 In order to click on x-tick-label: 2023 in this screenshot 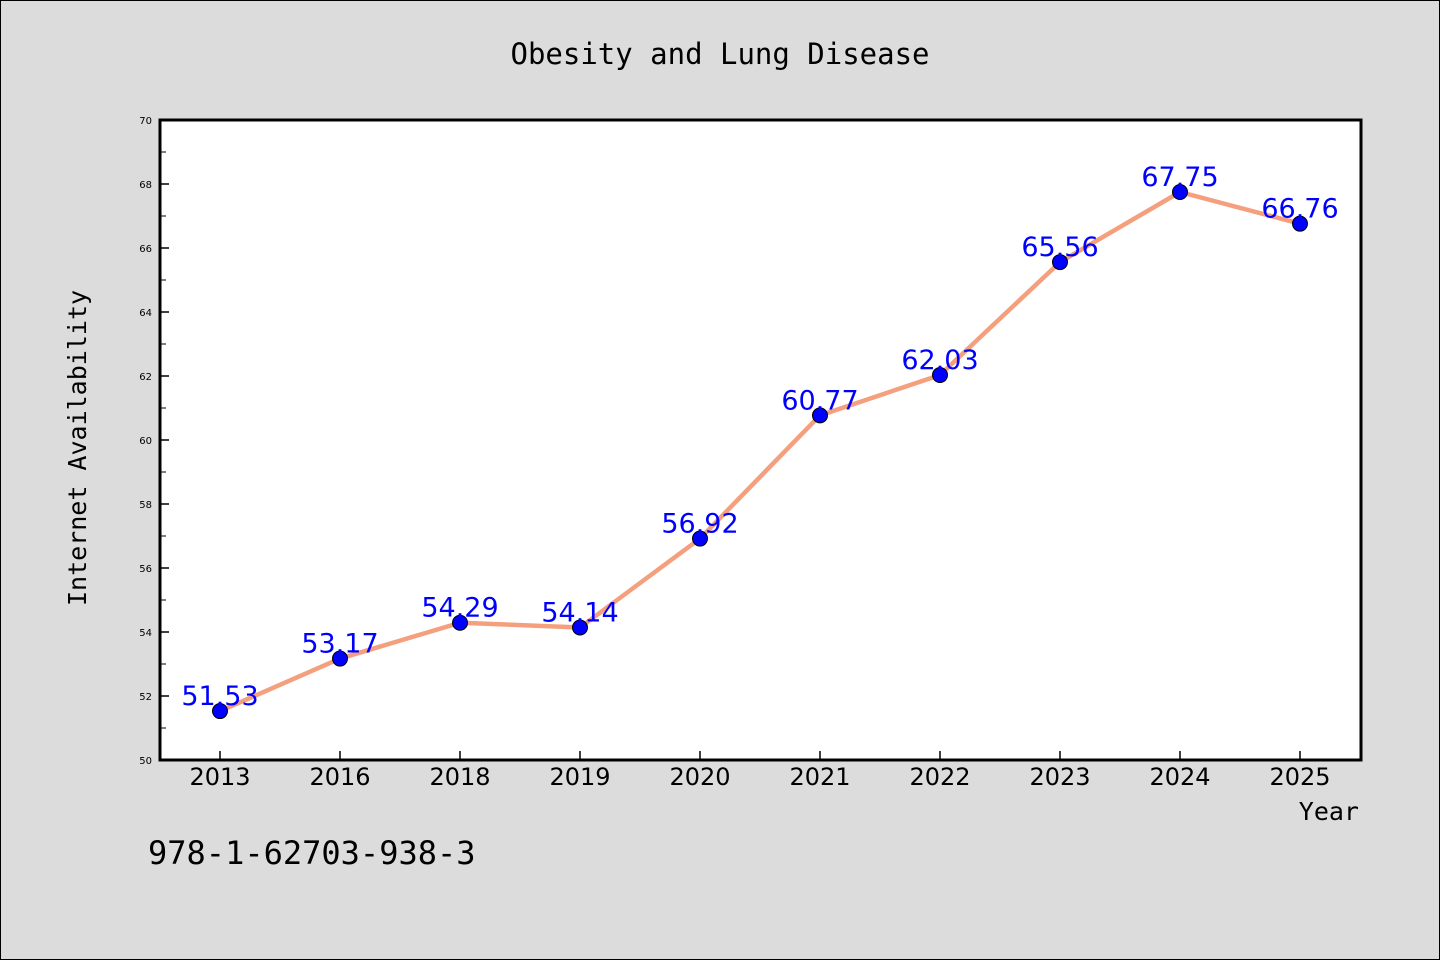, I will do `click(1059, 777)`.